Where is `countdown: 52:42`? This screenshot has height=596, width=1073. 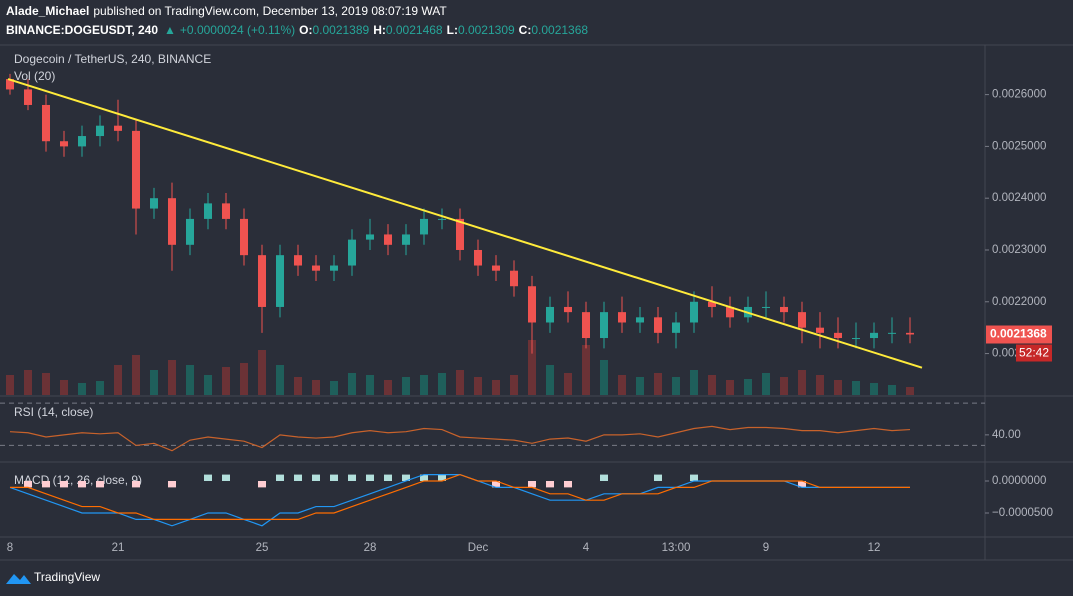 countdown: 52:42 is located at coordinates (1034, 353).